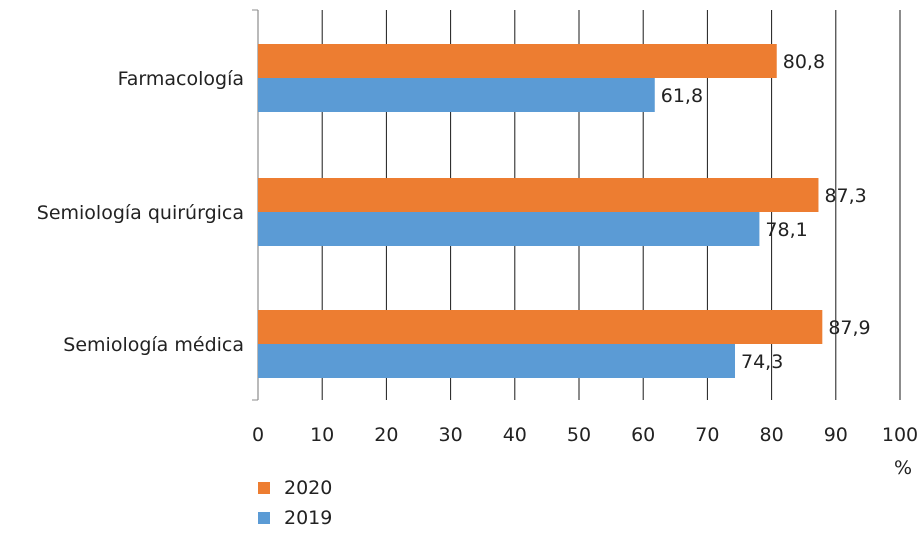 This screenshot has height=536, width=920. Describe the element at coordinates (264, 488) in the screenshot. I see `legend-swatch-2020` at that location.